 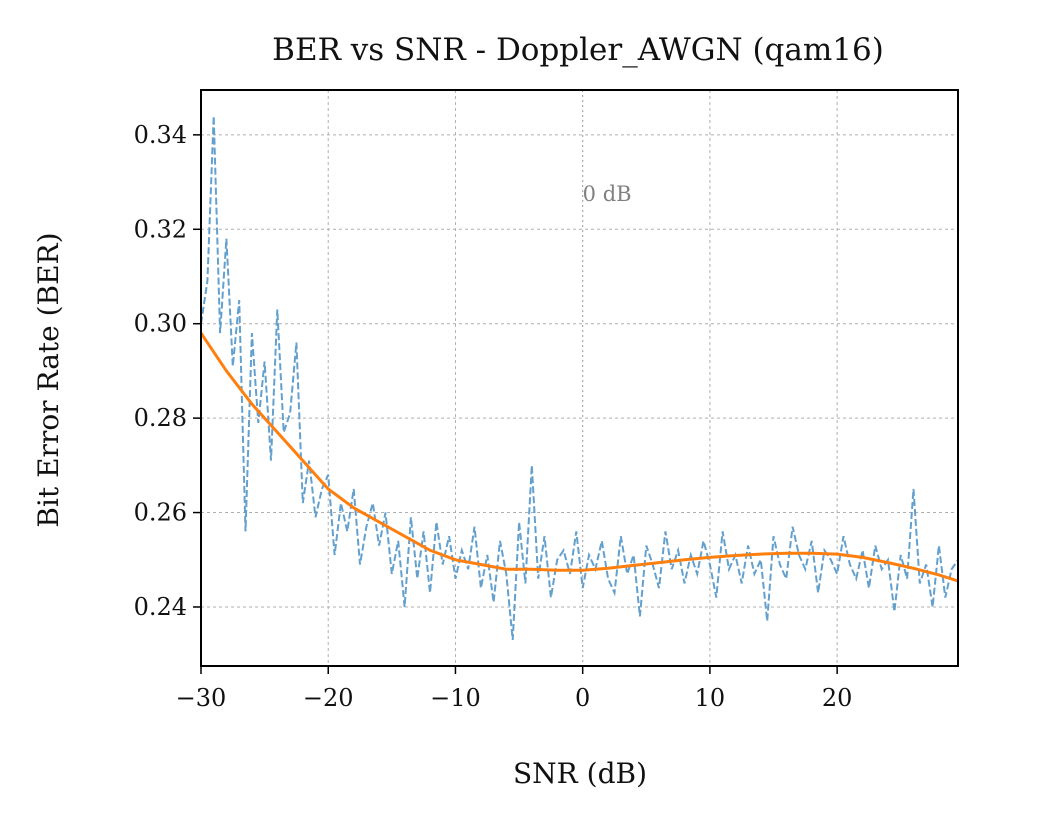 I want to click on y-tick-label: 0.26, so click(x=160, y=513).